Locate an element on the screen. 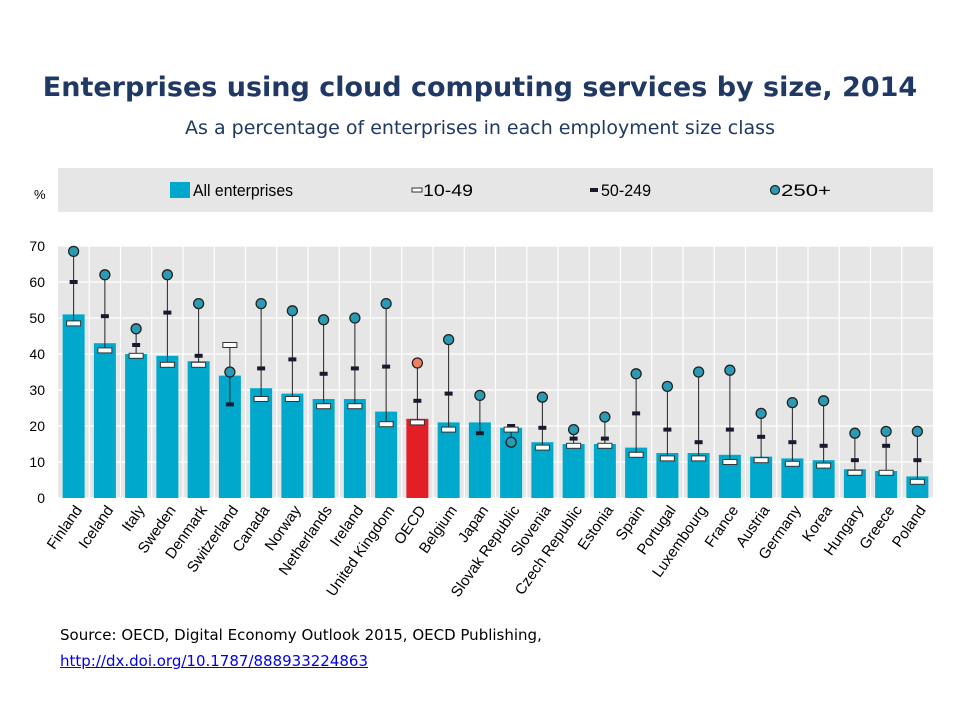 This screenshot has width=960, height=720. y-tick-label: 50 is located at coordinates (37, 318).